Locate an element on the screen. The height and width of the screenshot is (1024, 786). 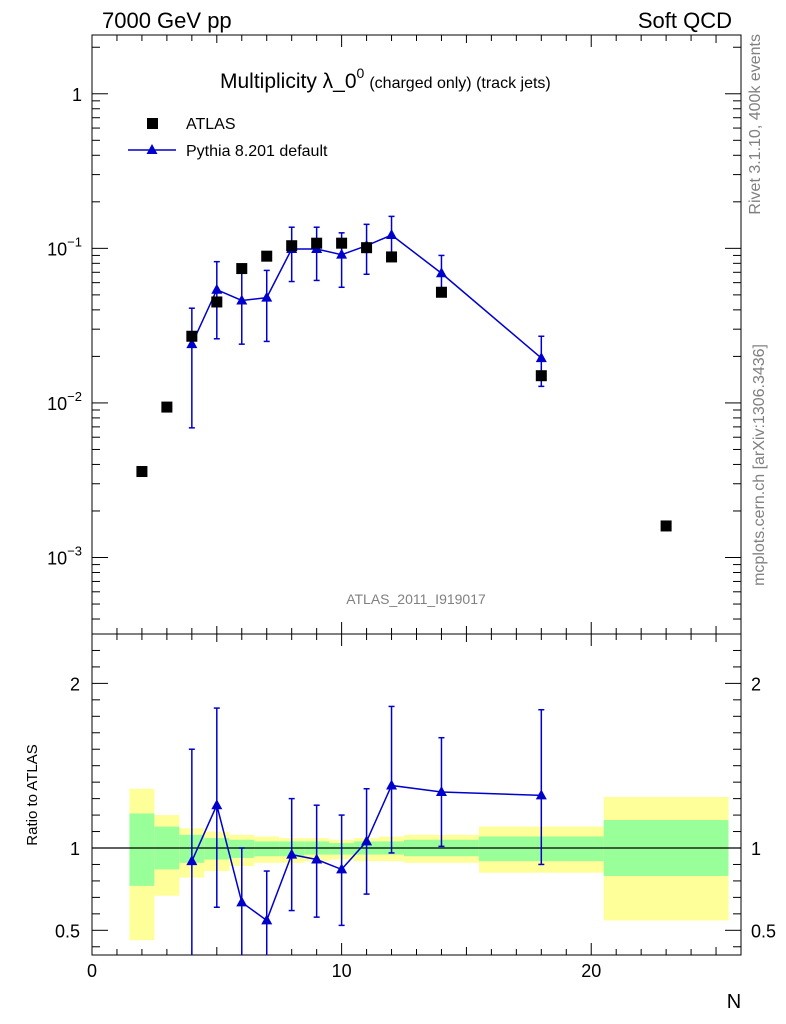
title-main: Multiplicity λ_0 is located at coordinates (288, 81).